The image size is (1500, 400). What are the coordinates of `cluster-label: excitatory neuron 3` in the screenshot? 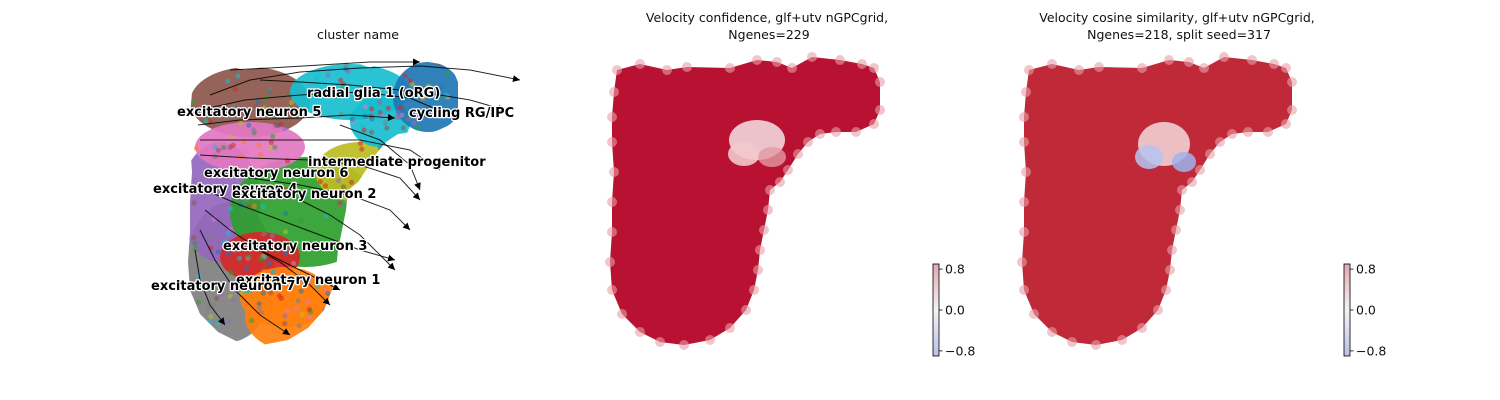 It's located at (295, 246).